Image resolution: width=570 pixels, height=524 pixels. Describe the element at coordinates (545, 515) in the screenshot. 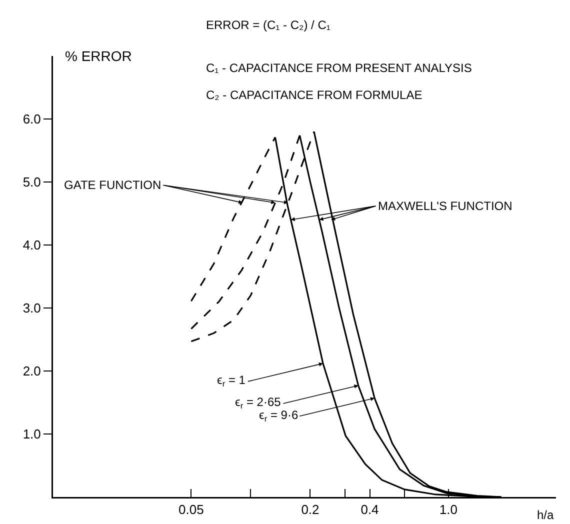

I see `x-axis-title: h/a` at that location.